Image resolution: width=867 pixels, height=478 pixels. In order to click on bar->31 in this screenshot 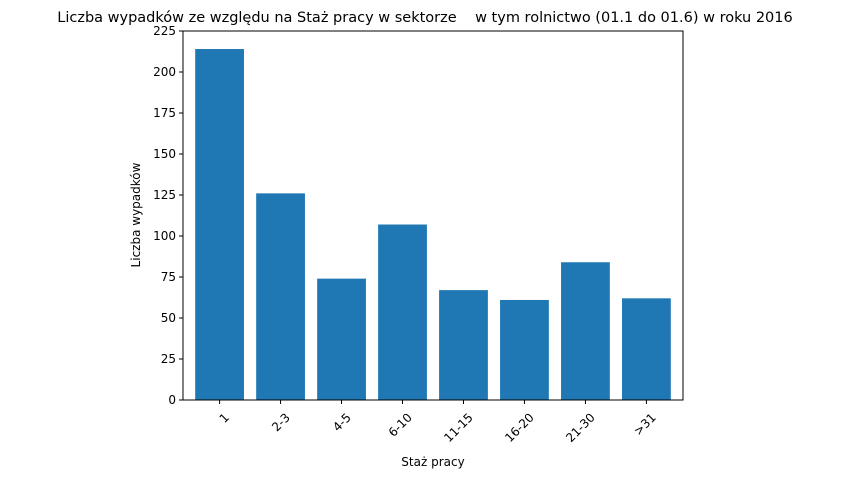, I will do `click(646, 349)`.